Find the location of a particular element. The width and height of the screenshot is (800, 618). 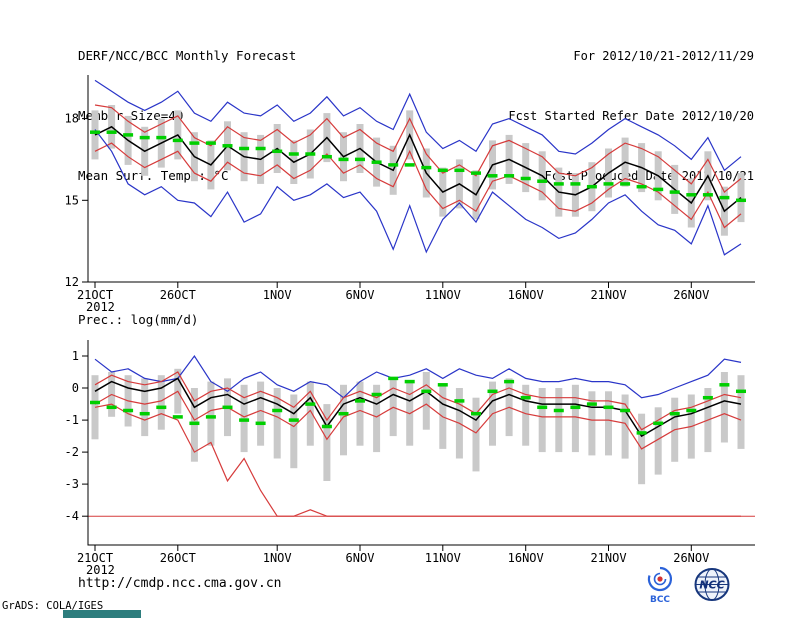

precip-variable-label: Prec.: log(mm/d) is located at coordinates (138, 319).